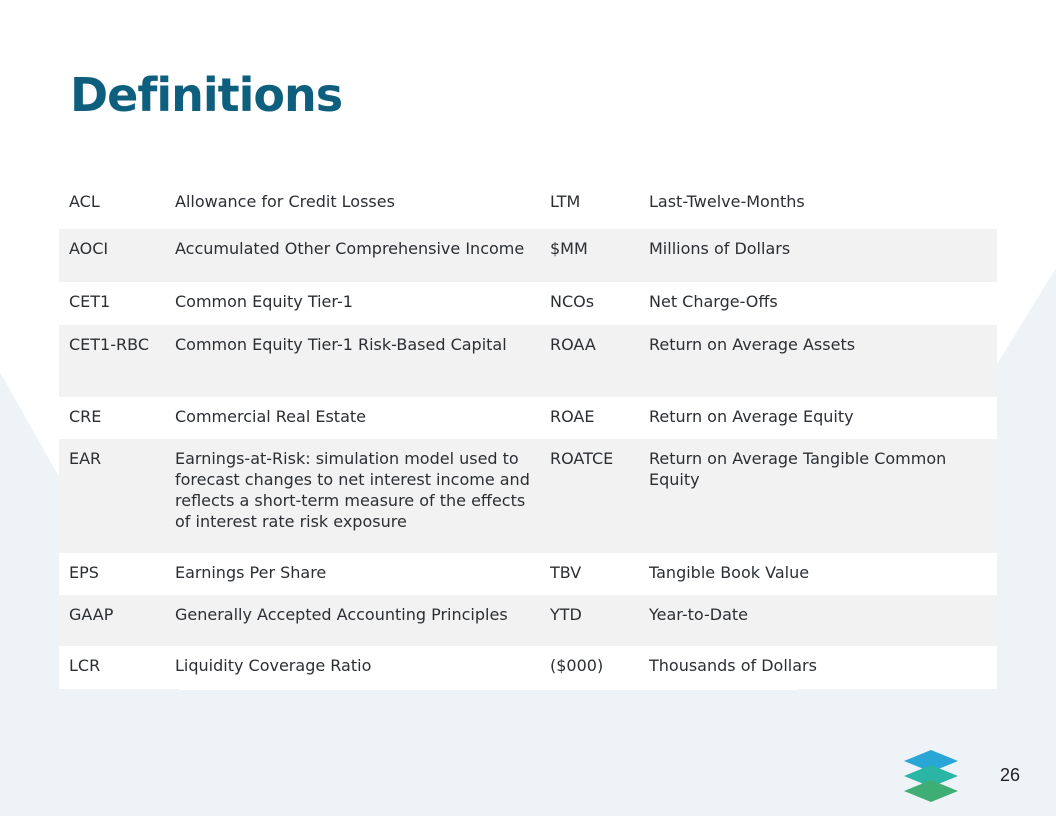  I want to click on abbreviation: NCOs, so click(589, 303).